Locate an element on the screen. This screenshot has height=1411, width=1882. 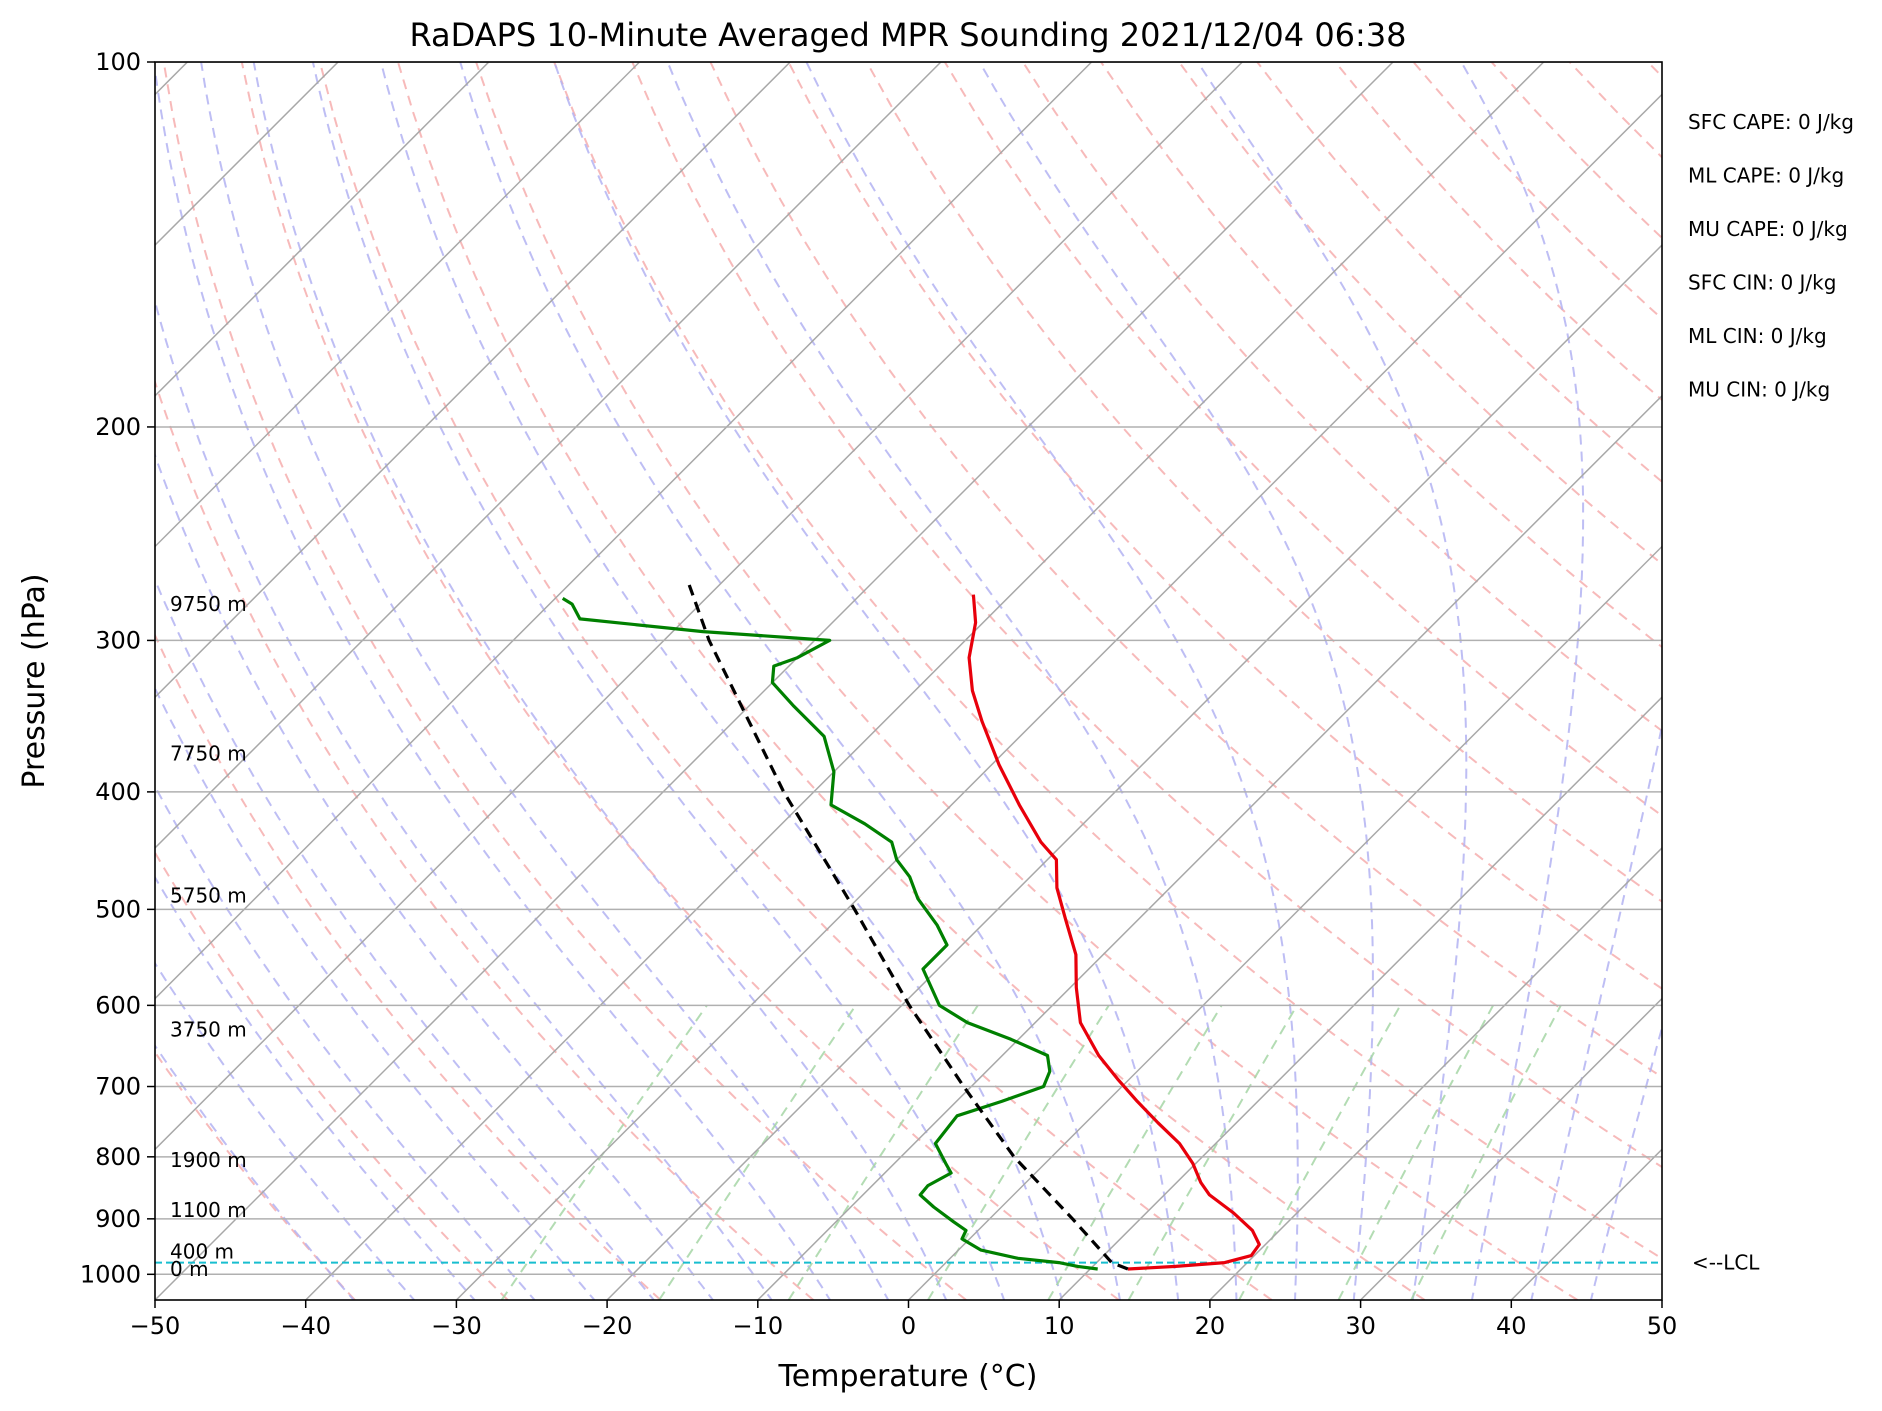
y-tick-label: 400 is located at coordinates (118, 792).